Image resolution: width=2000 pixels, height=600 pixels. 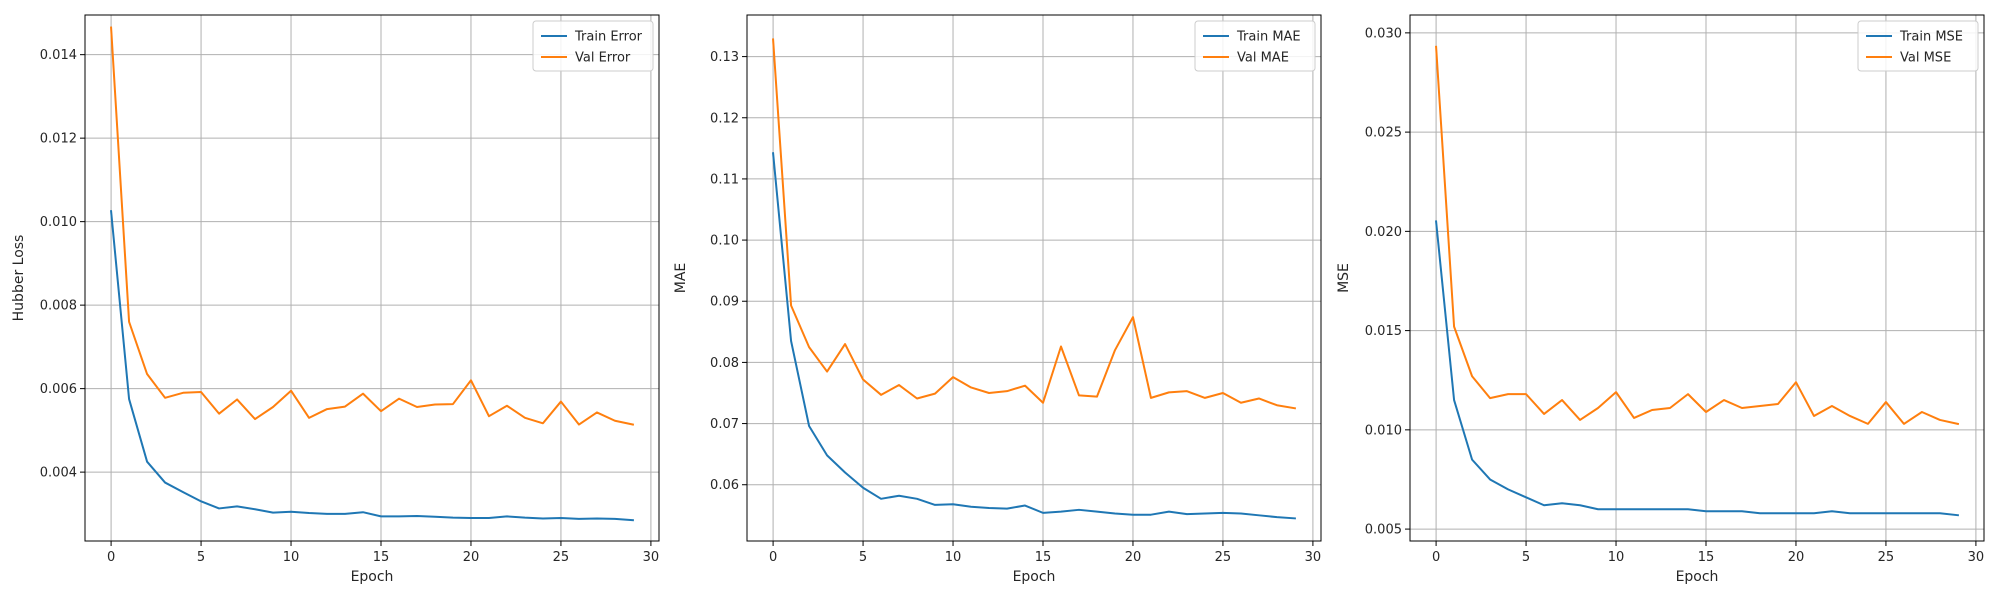 What do you see at coordinates (608, 37) in the screenshot?
I see `legend-label: Train Error` at bounding box center [608, 37].